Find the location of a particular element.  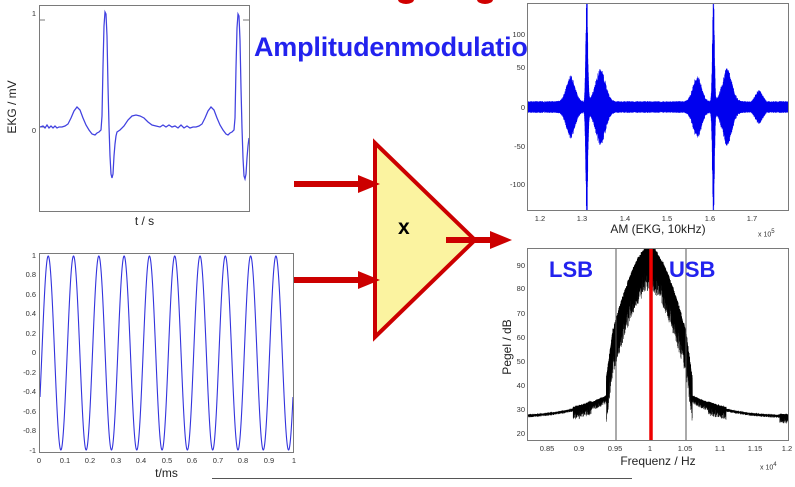

carrier-x-axis-label: t/ms is located at coordinates (166, 473).